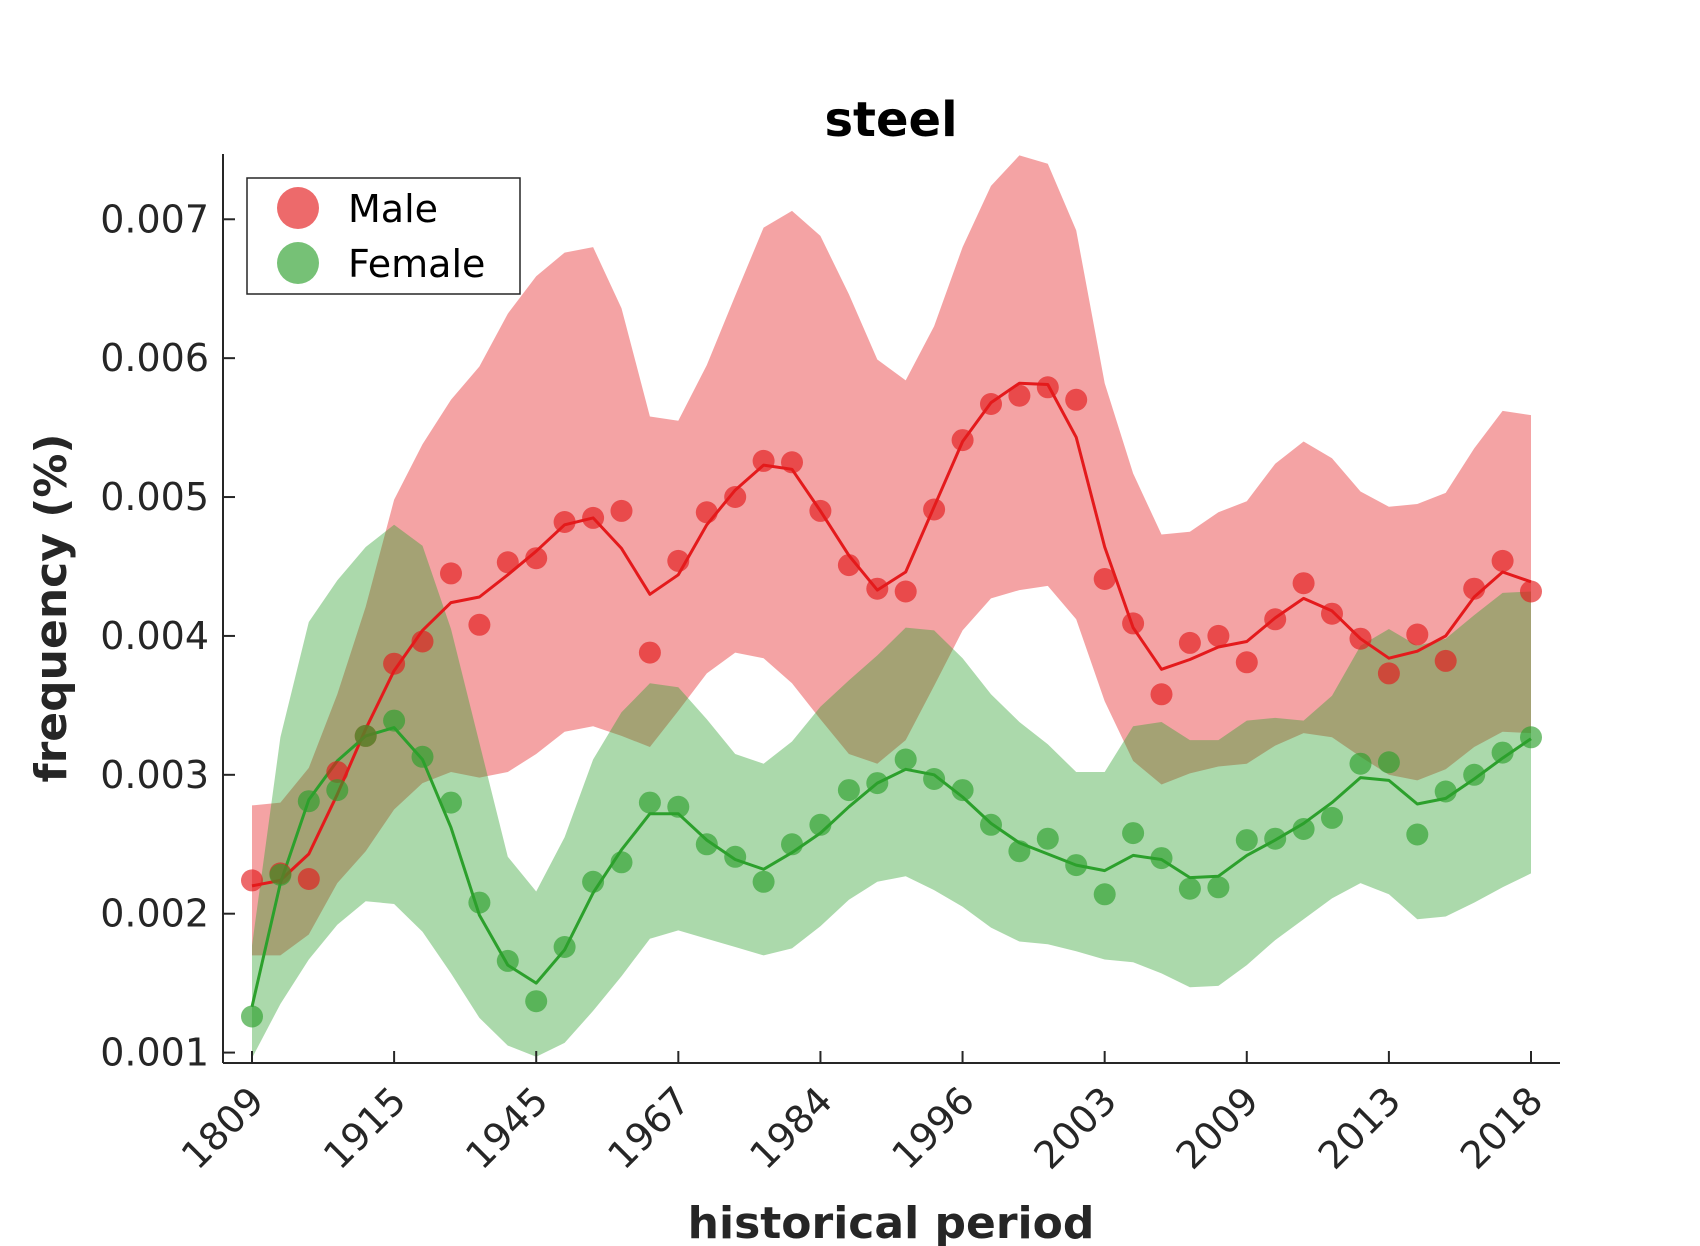 This screenshot has height=1246, width=1700. Describe the element at coordinates (298, 263) in the screenshot. I see `legend-marker-female` at that location.